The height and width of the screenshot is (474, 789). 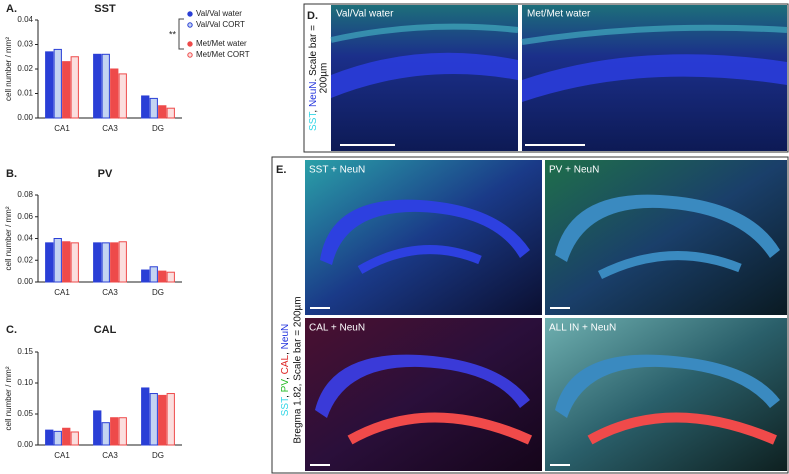 I want to click on panel-label: B., so click(x=11, y=174).